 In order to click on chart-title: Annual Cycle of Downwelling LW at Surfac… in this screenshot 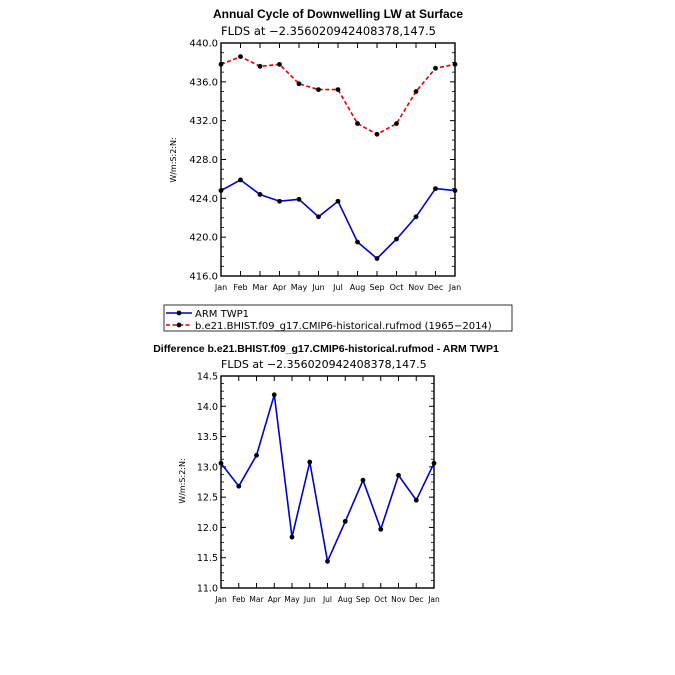, I will do `click(338, 14)`.